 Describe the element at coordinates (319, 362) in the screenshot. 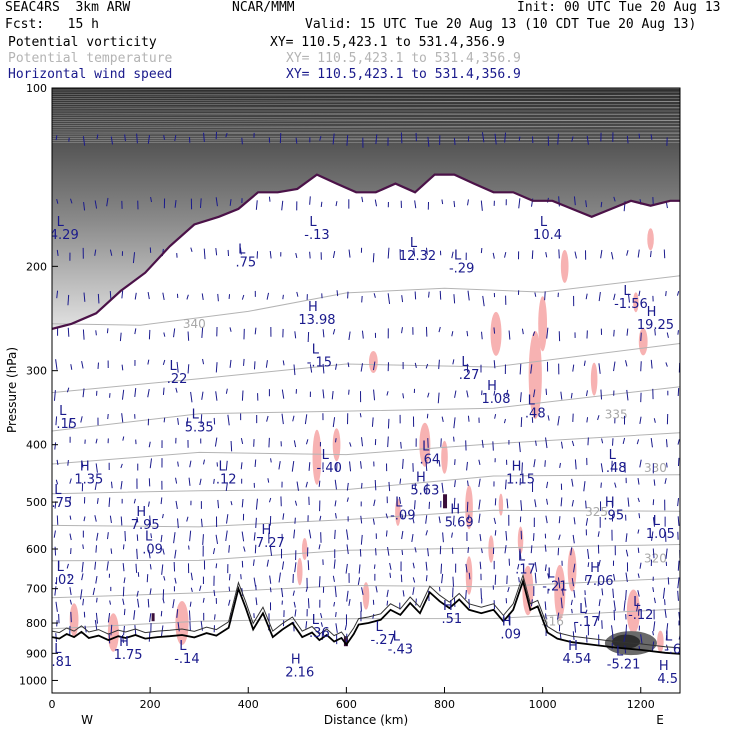

I see `extremum-value: -.15` at that location.